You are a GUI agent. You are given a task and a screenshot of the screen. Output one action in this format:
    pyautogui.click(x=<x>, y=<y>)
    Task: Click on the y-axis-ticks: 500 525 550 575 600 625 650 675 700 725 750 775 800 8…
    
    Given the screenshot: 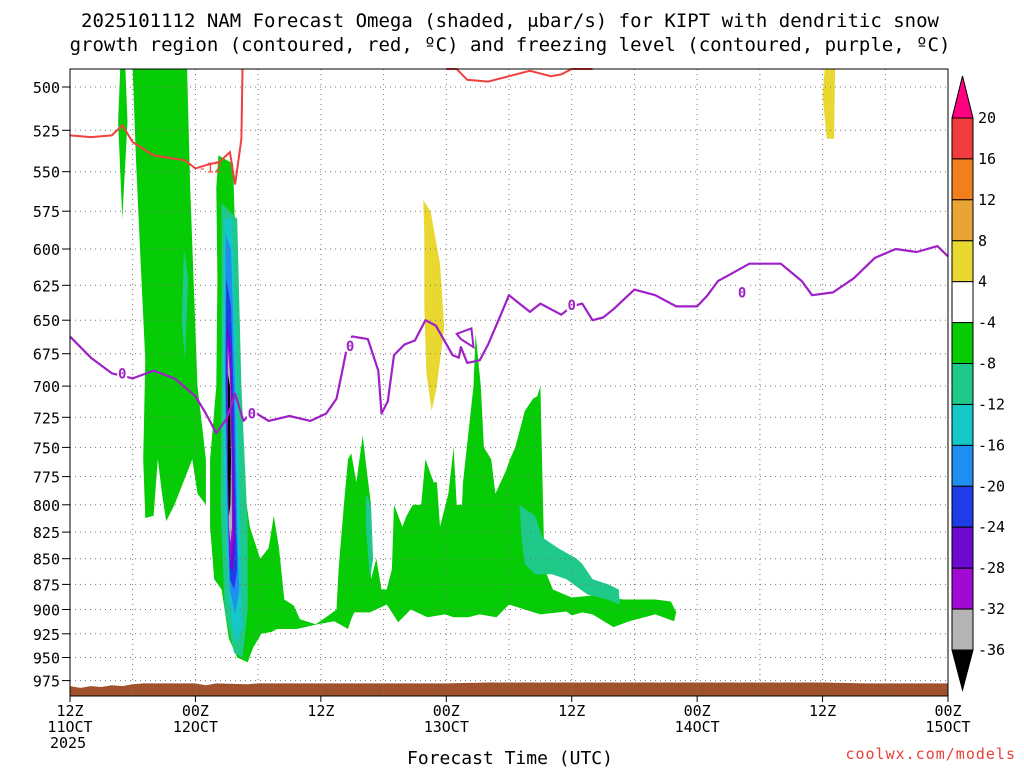 What is the action you would take?
    pyautogui.click(x=51, y=385)
    